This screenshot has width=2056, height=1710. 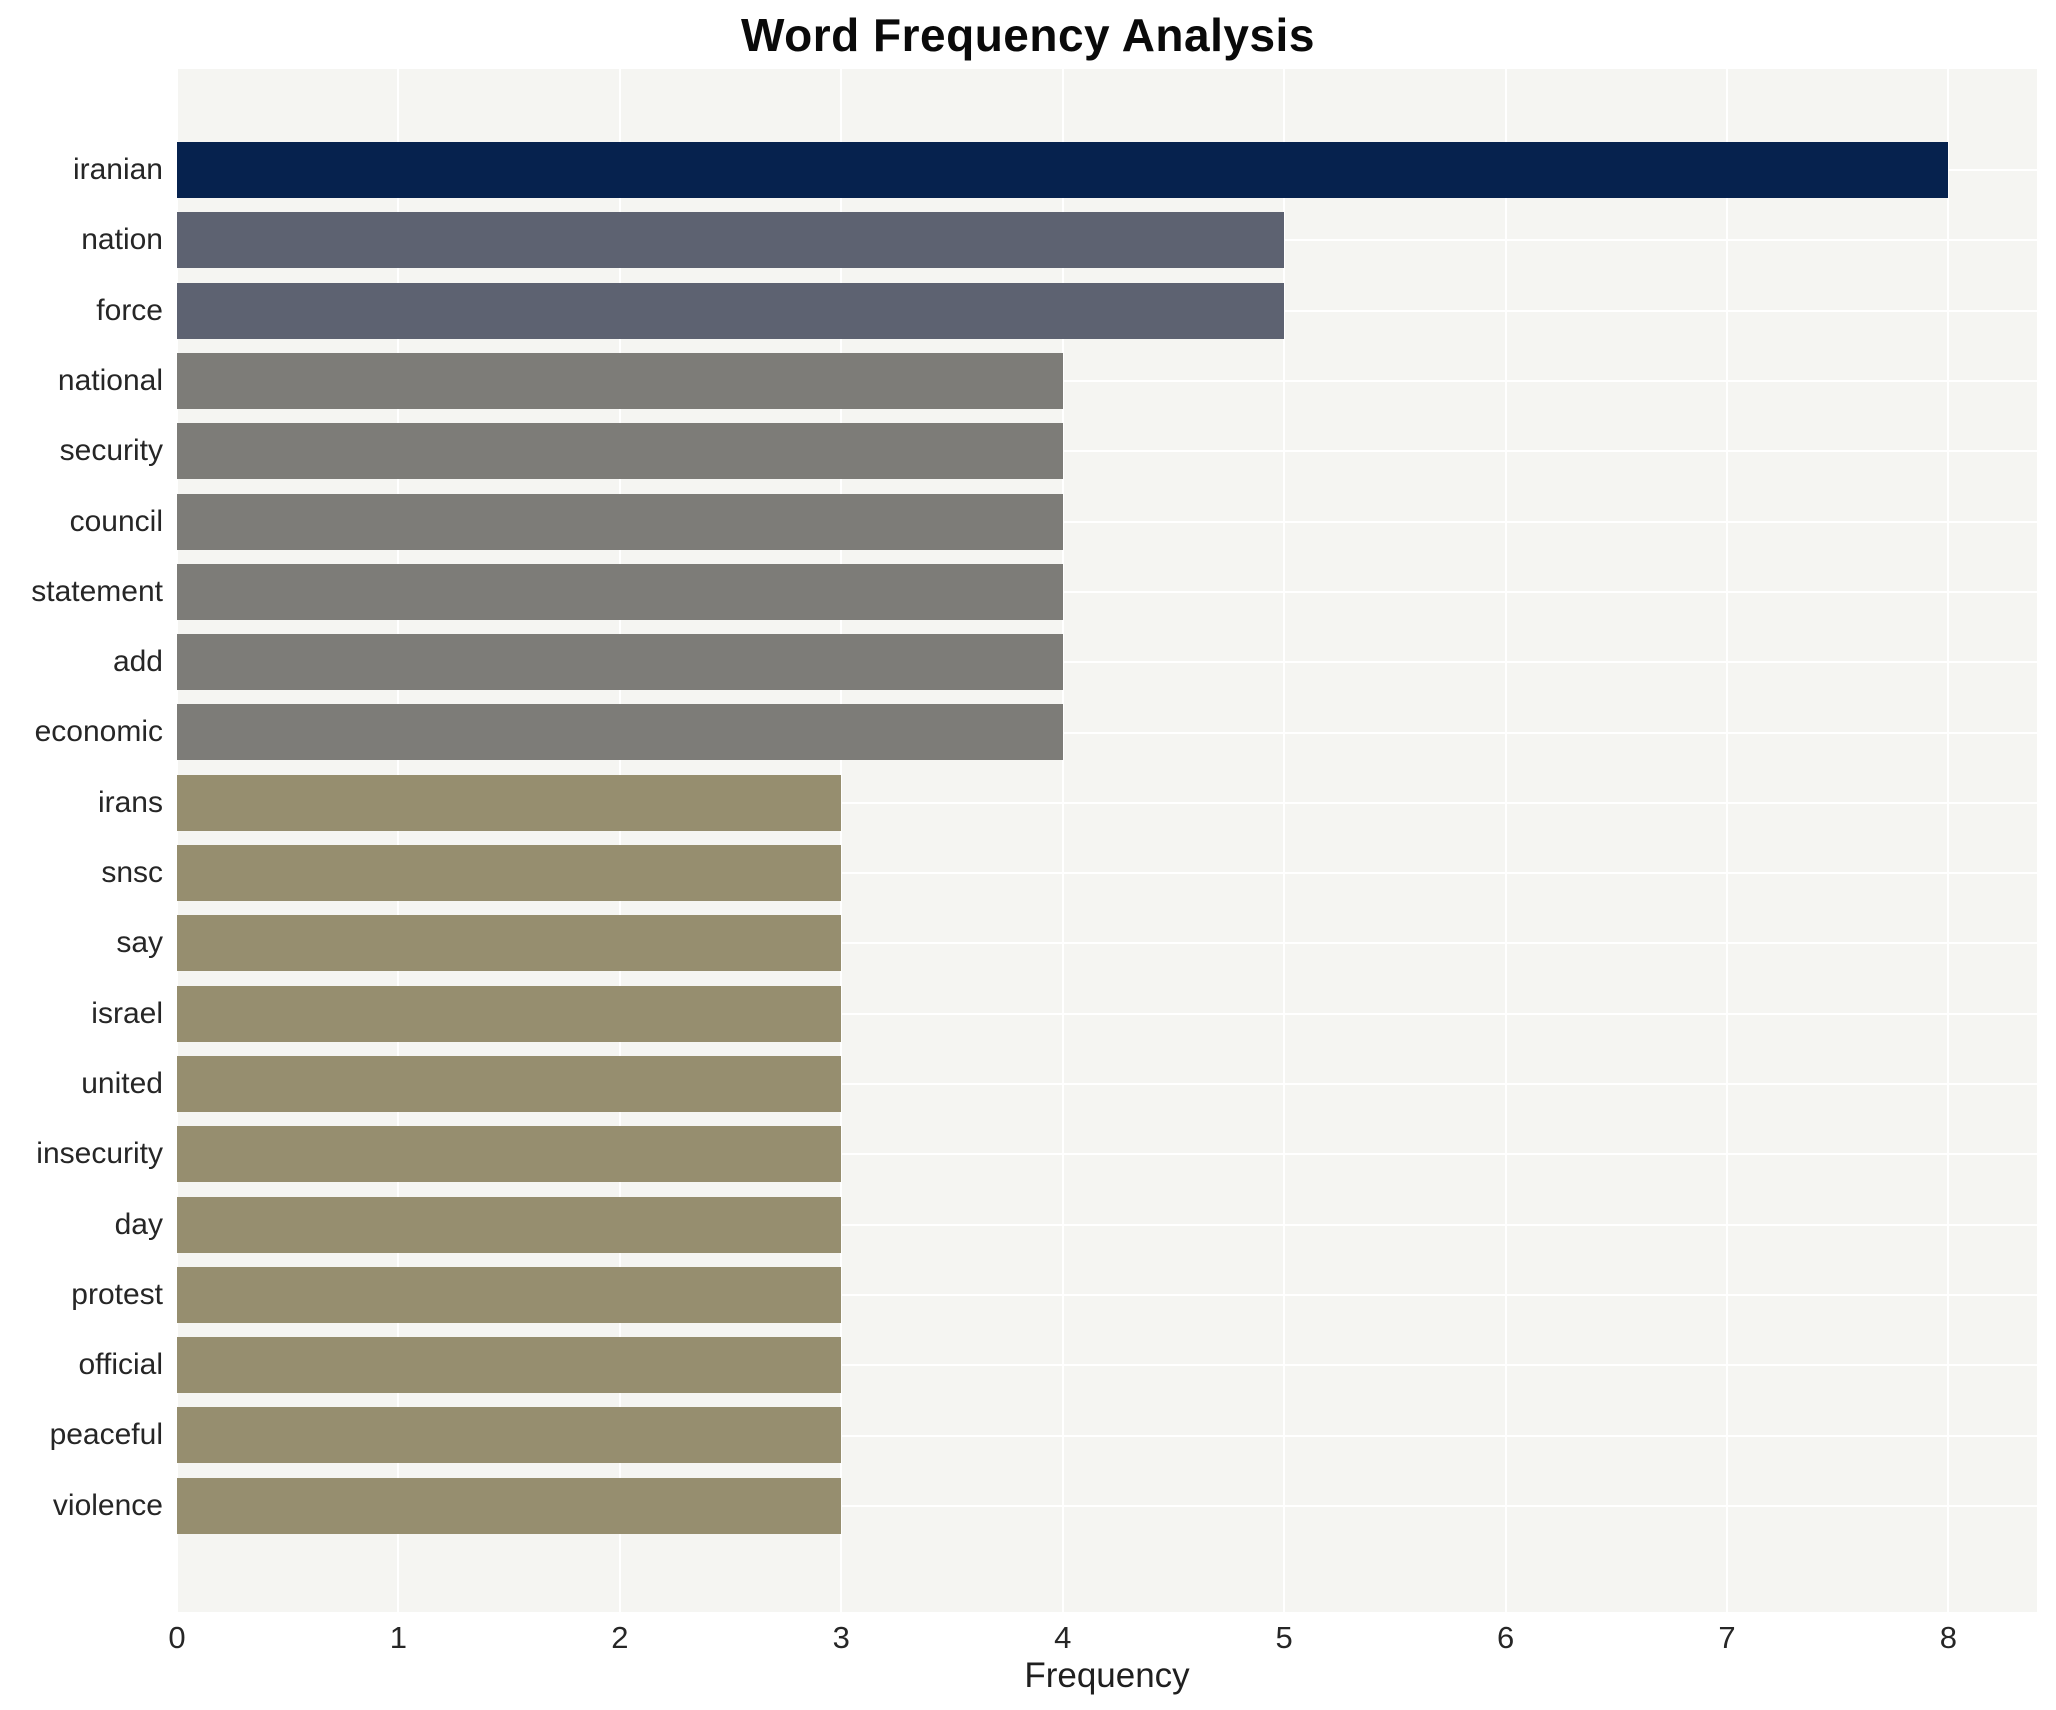 I want to click on y-tick-label-united: united, so click(x=122, y=1083).